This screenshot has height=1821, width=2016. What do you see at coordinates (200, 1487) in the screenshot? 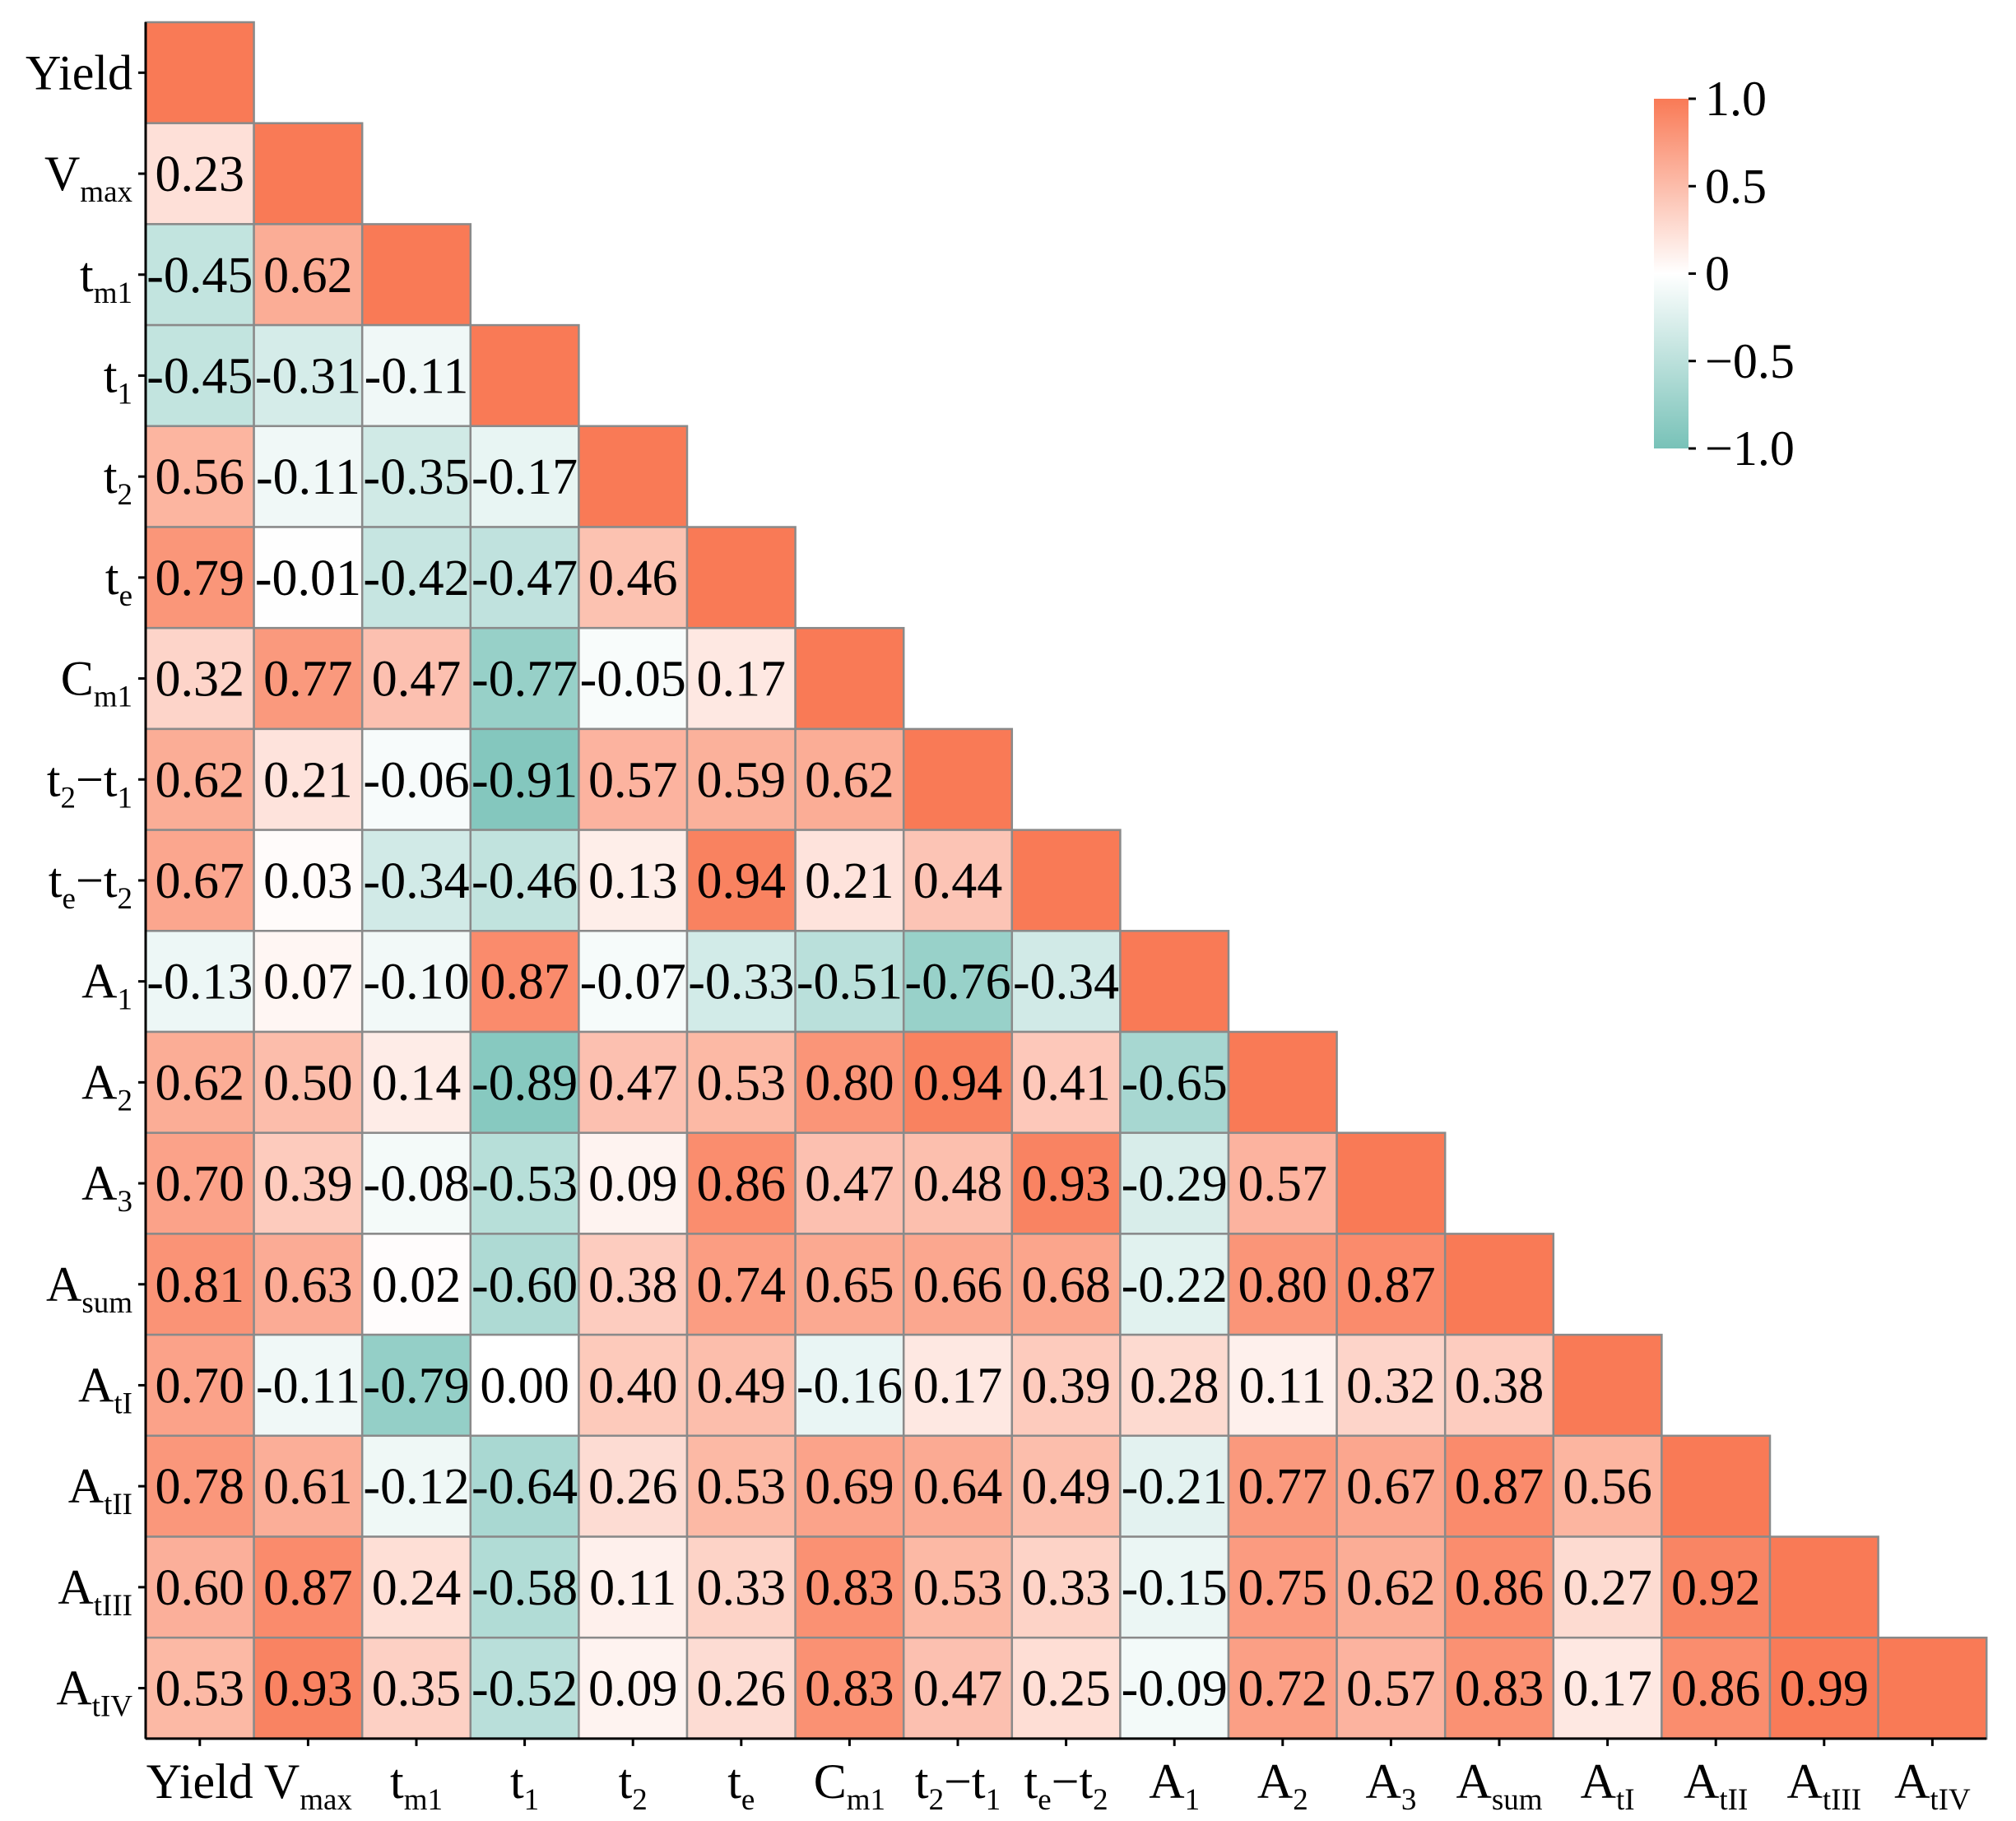
I see `cell-value-label: 0.78` at bounding box center [200, 1487].